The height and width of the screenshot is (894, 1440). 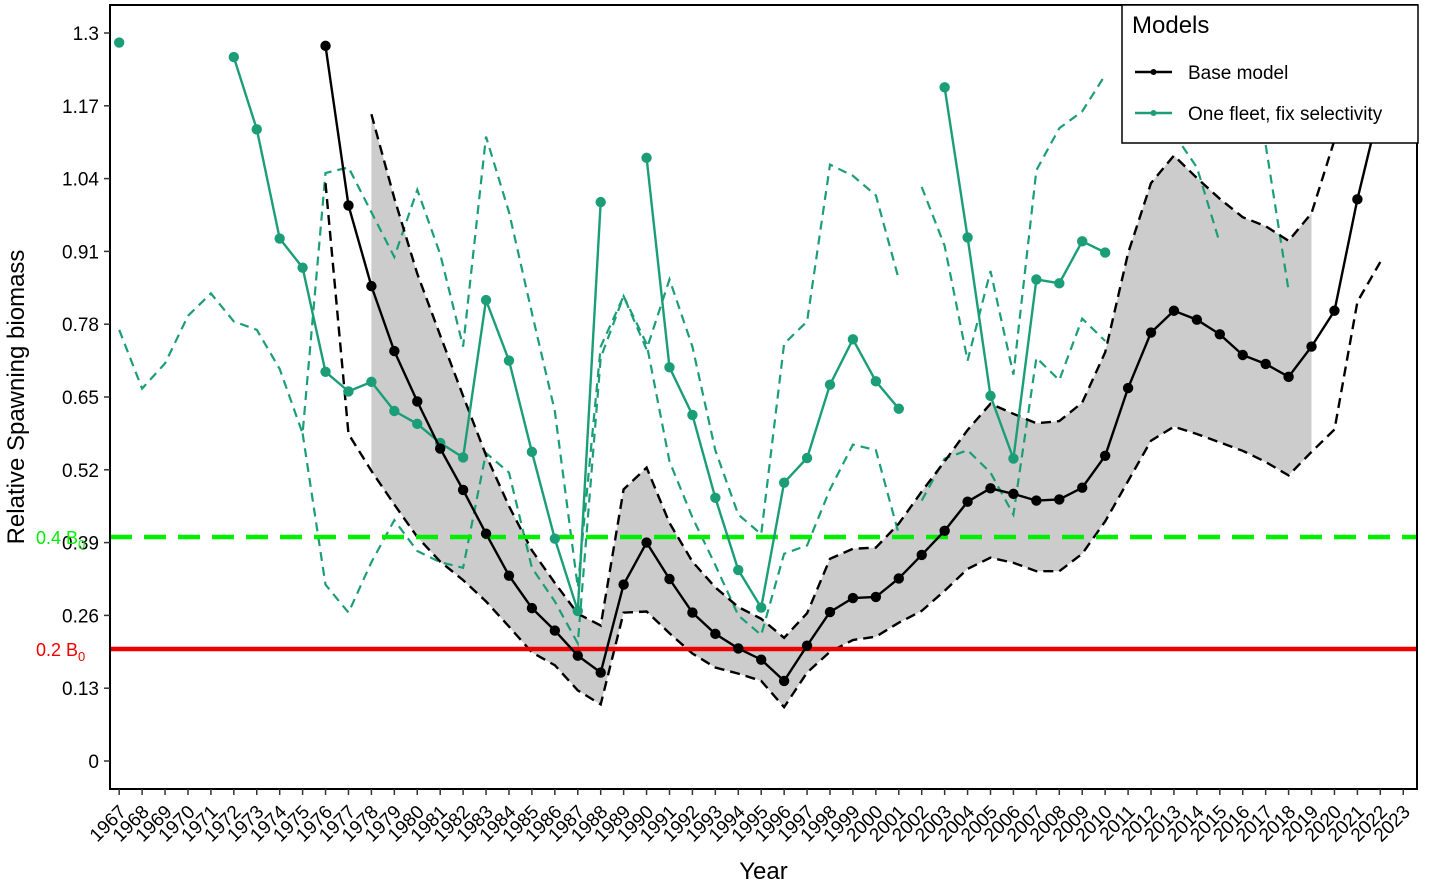 What do you see at coordinates (990, 396) in the screenshot?
I see `alt-point-2005` at bounding box center [990, 396].